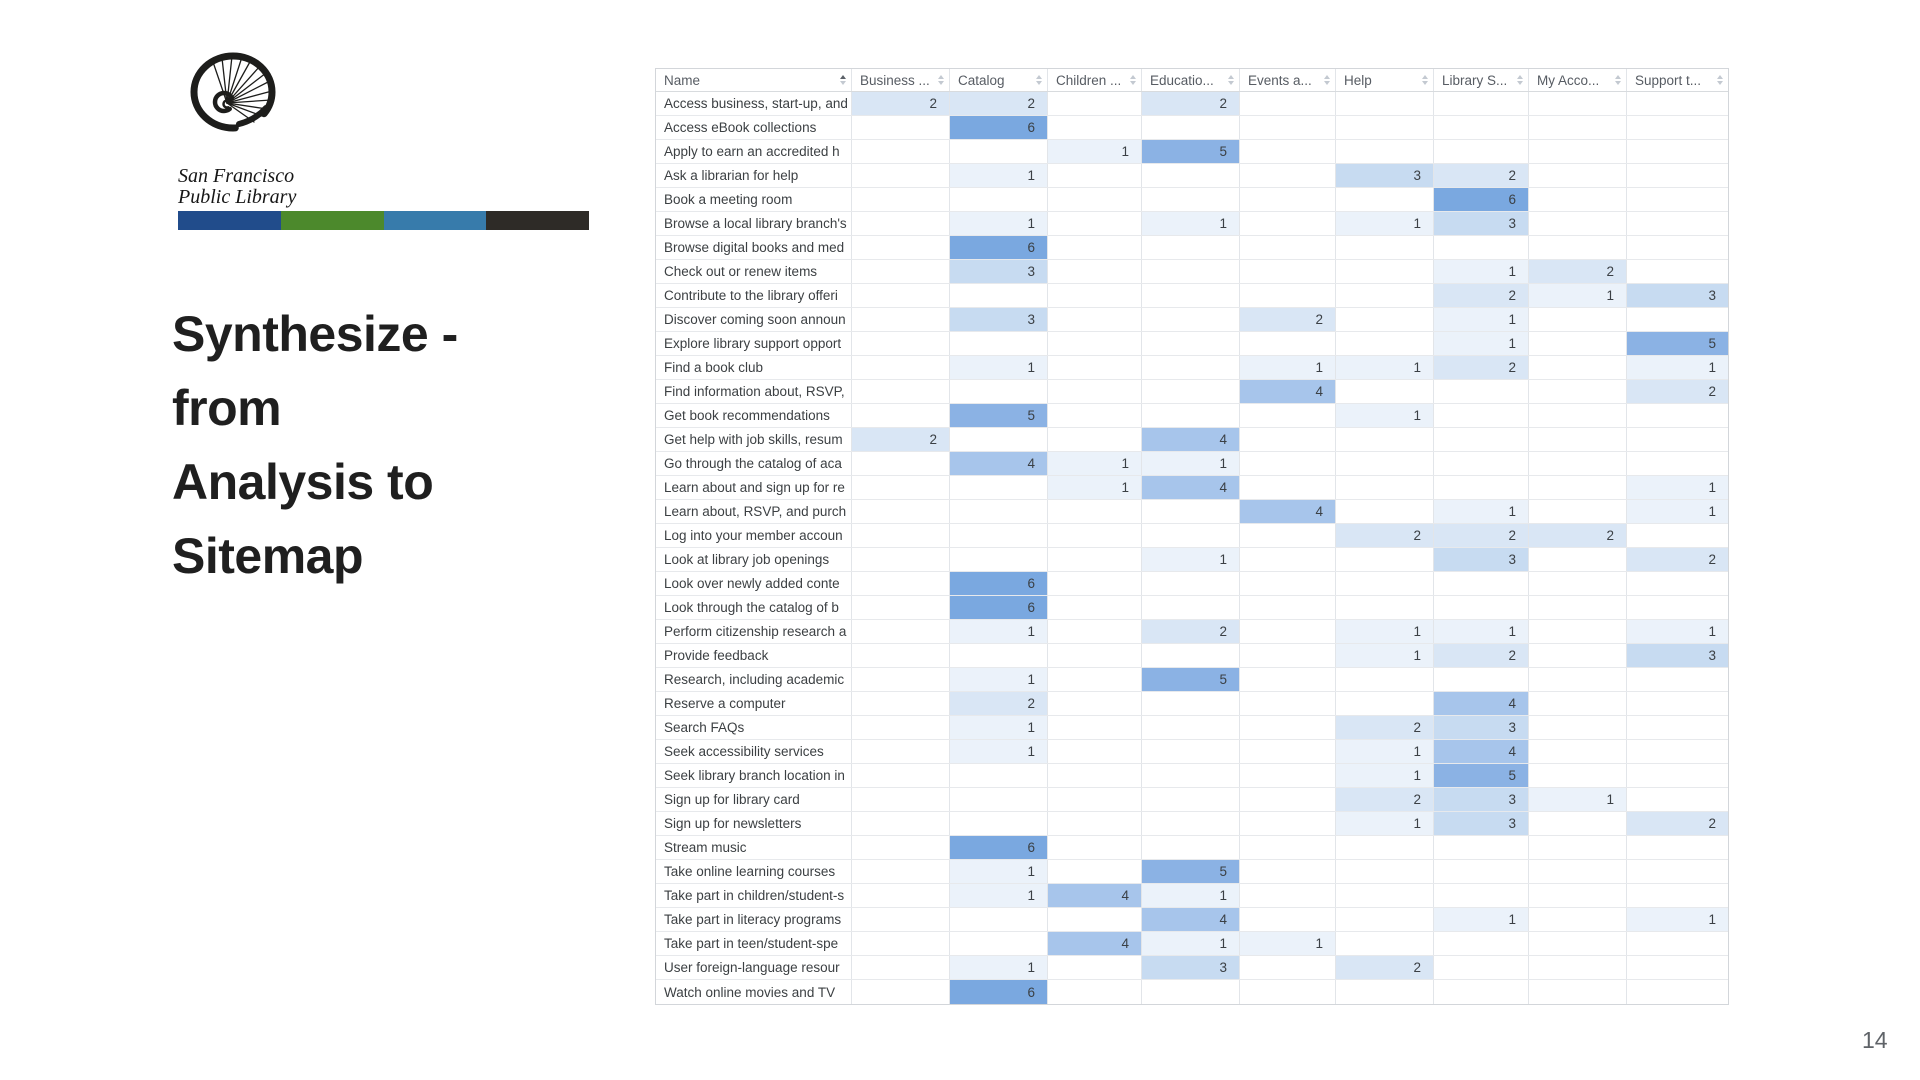 The height and width of the screenshot is (1080, 1920). Describe the element at coordinates (1192, 920) in the screenshot. I see `table-row: Take part in literacy programs 4 1 1` at that location.